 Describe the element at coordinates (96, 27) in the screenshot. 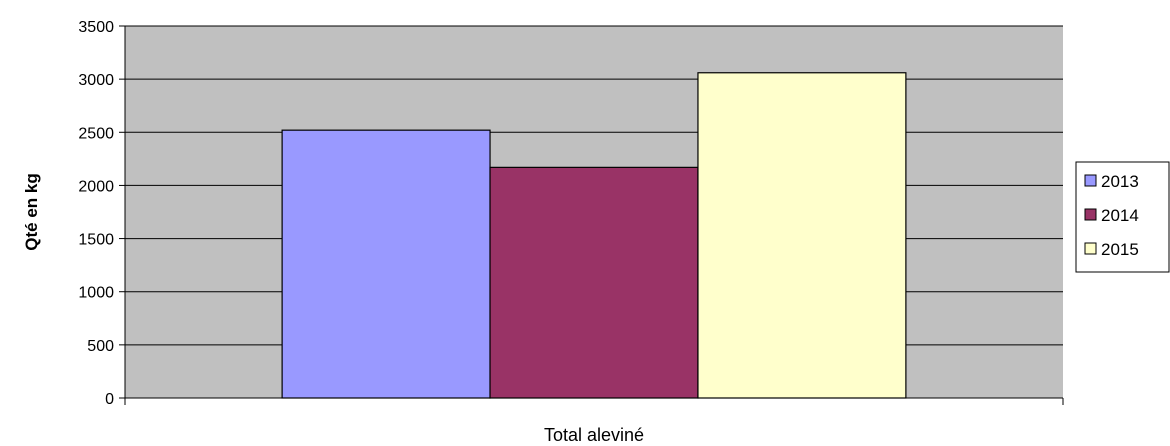

I see `y-tick-label: 3500` at that location.